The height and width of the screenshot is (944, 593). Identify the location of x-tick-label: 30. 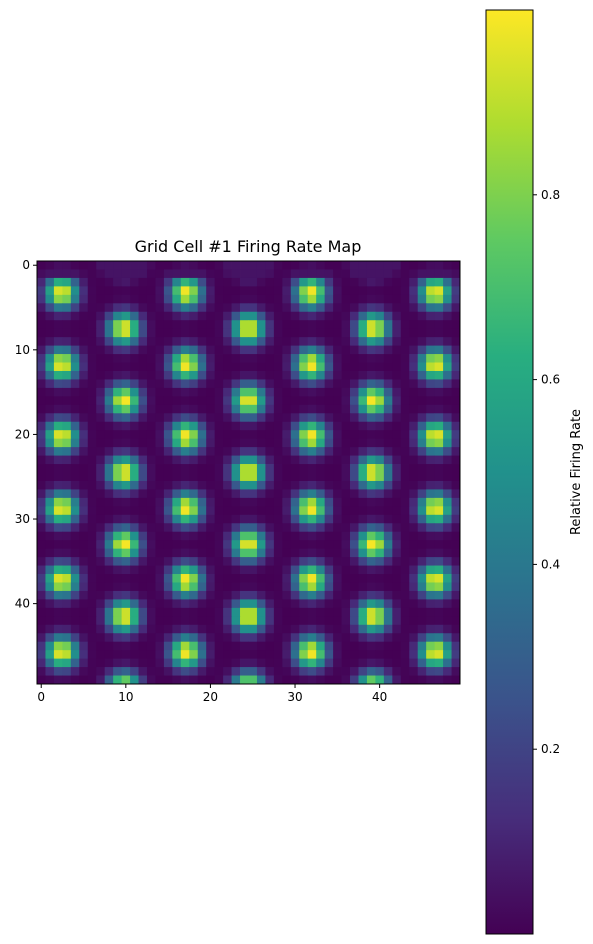
(294, 697).